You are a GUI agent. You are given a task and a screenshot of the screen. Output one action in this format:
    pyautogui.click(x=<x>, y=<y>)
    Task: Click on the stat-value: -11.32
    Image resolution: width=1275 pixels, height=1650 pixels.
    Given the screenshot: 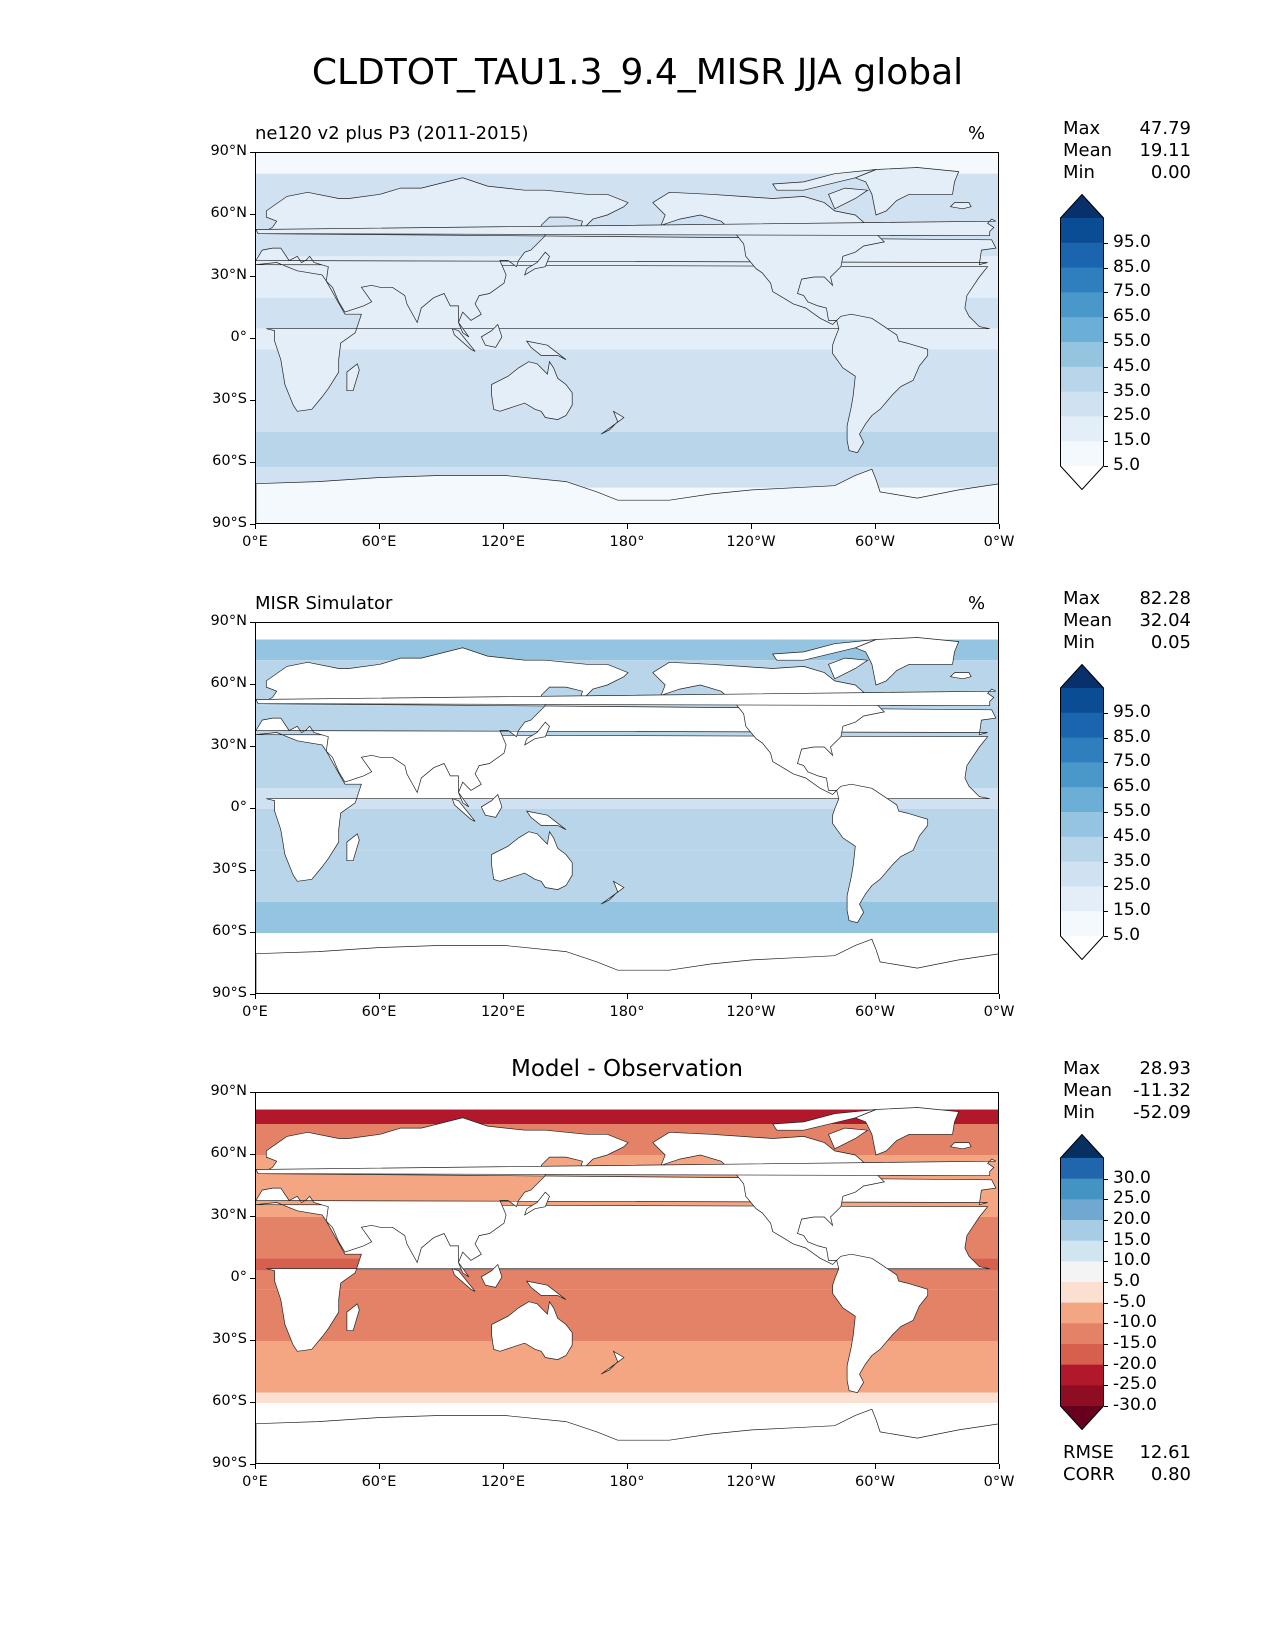 What is the action you would take?
    pyautogui.click(x=1161, y=1090)
    